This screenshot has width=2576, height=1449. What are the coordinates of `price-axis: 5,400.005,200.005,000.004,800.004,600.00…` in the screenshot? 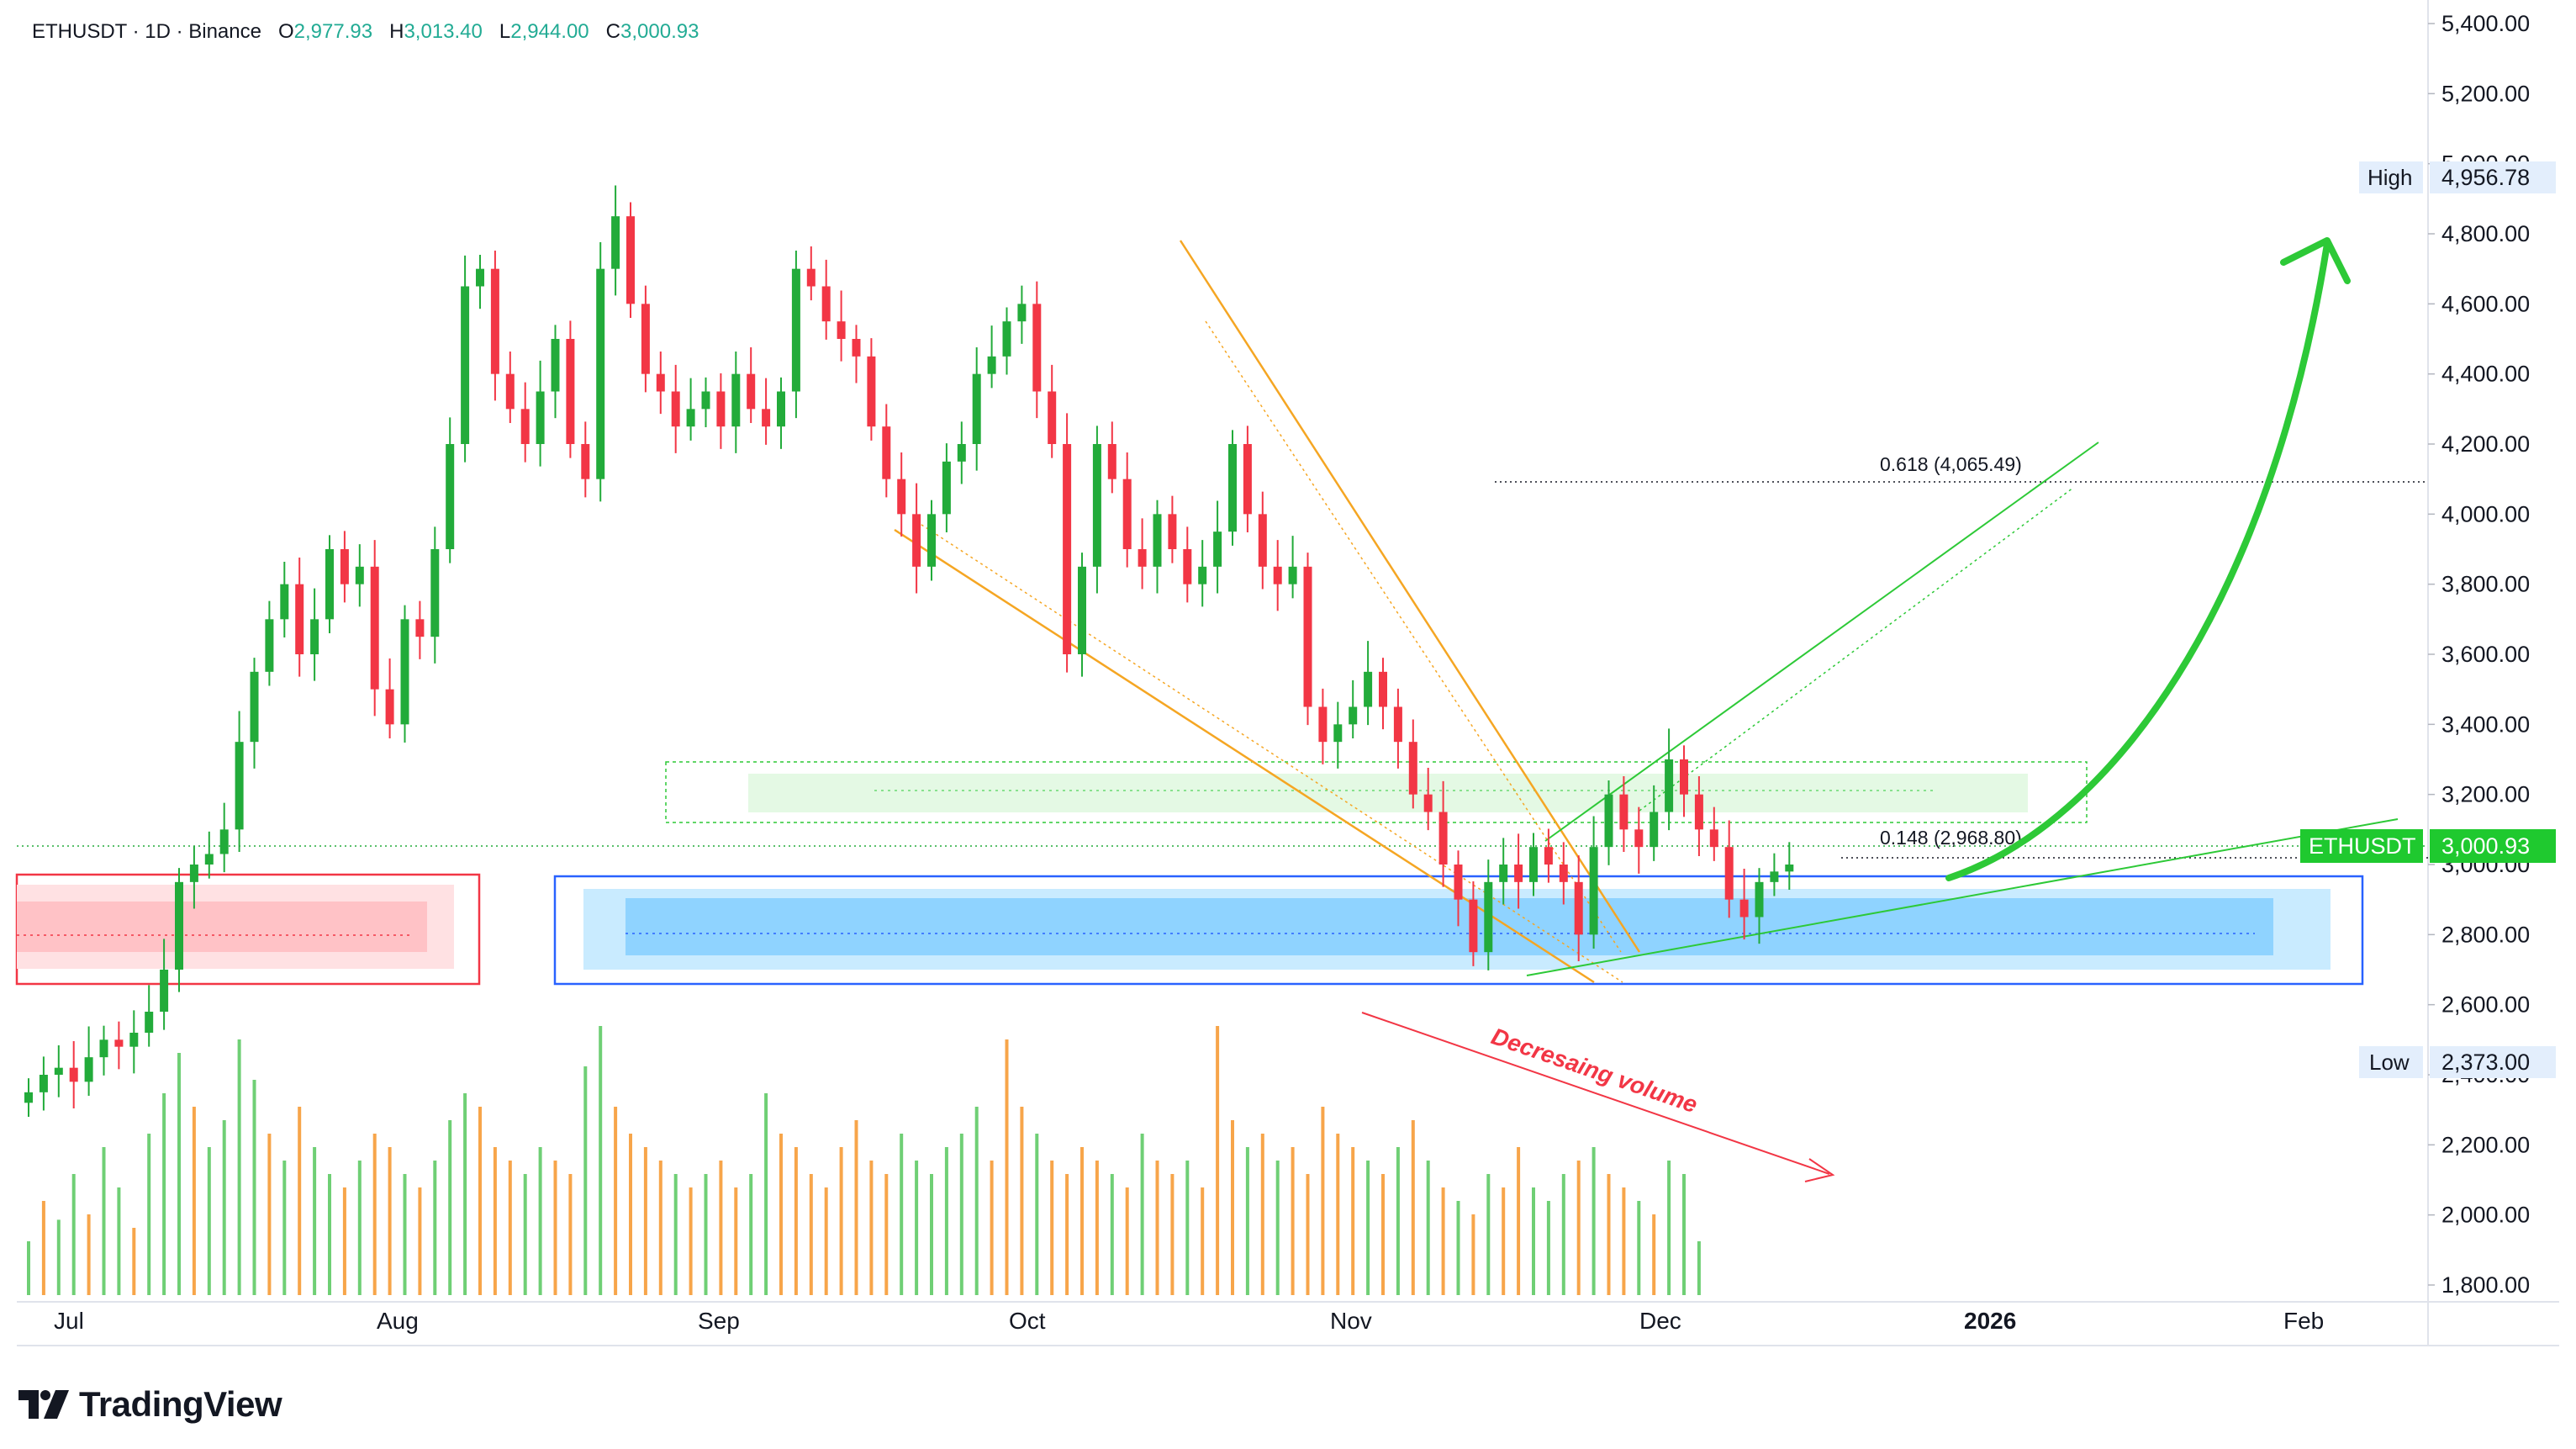 It's located at (2479, 655).